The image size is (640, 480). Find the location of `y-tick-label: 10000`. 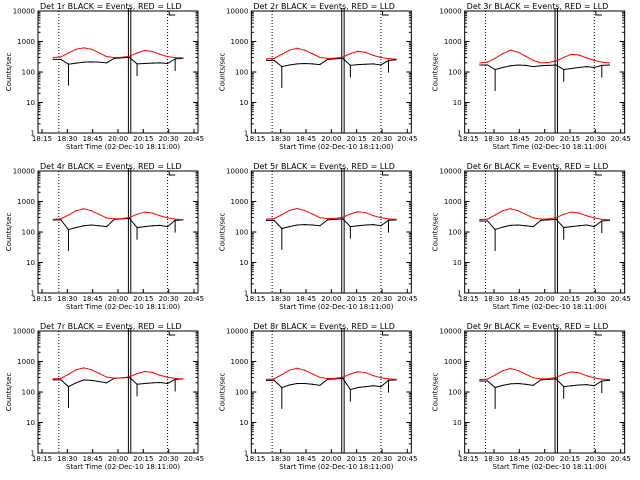

y-tick-label: 10000 is located at coordinates (24, 332).